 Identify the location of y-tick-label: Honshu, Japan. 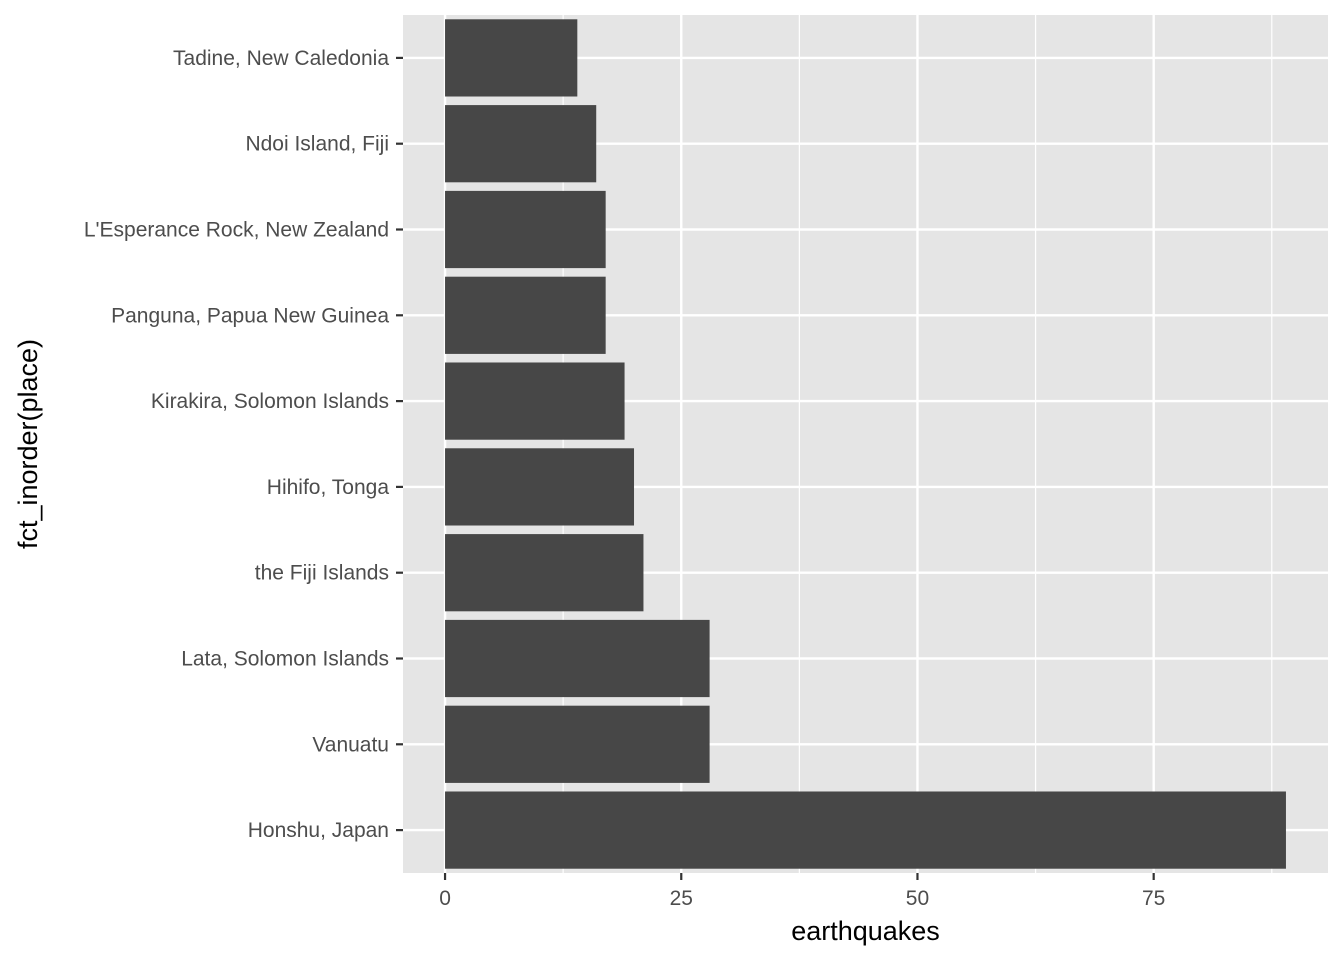
(318, 830).